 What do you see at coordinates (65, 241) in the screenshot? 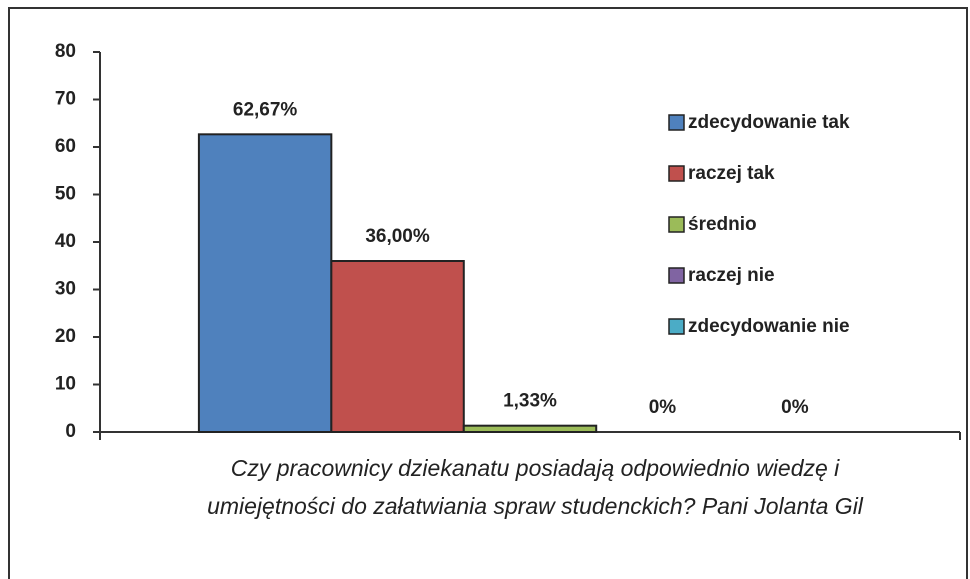
I see `y-tick-label: 40` at bounding box center [65, 241].